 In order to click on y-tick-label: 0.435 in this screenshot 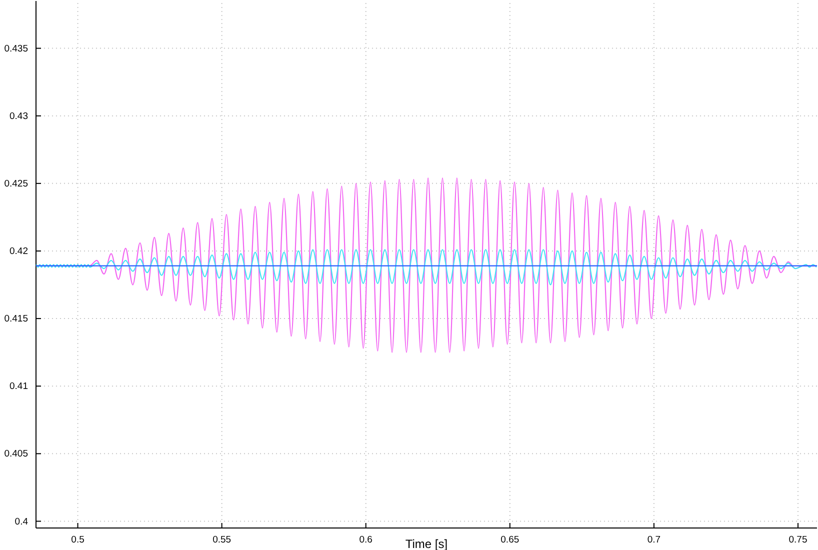, I will do `click(16, 48)`.